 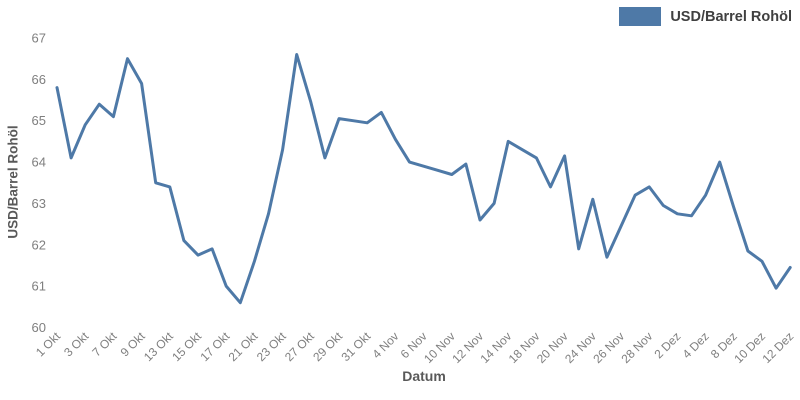 What do you see at coordinates (424, 376) in the screenshot?
I see `x-axis-title: Datum` at bounding box center [424, 376].